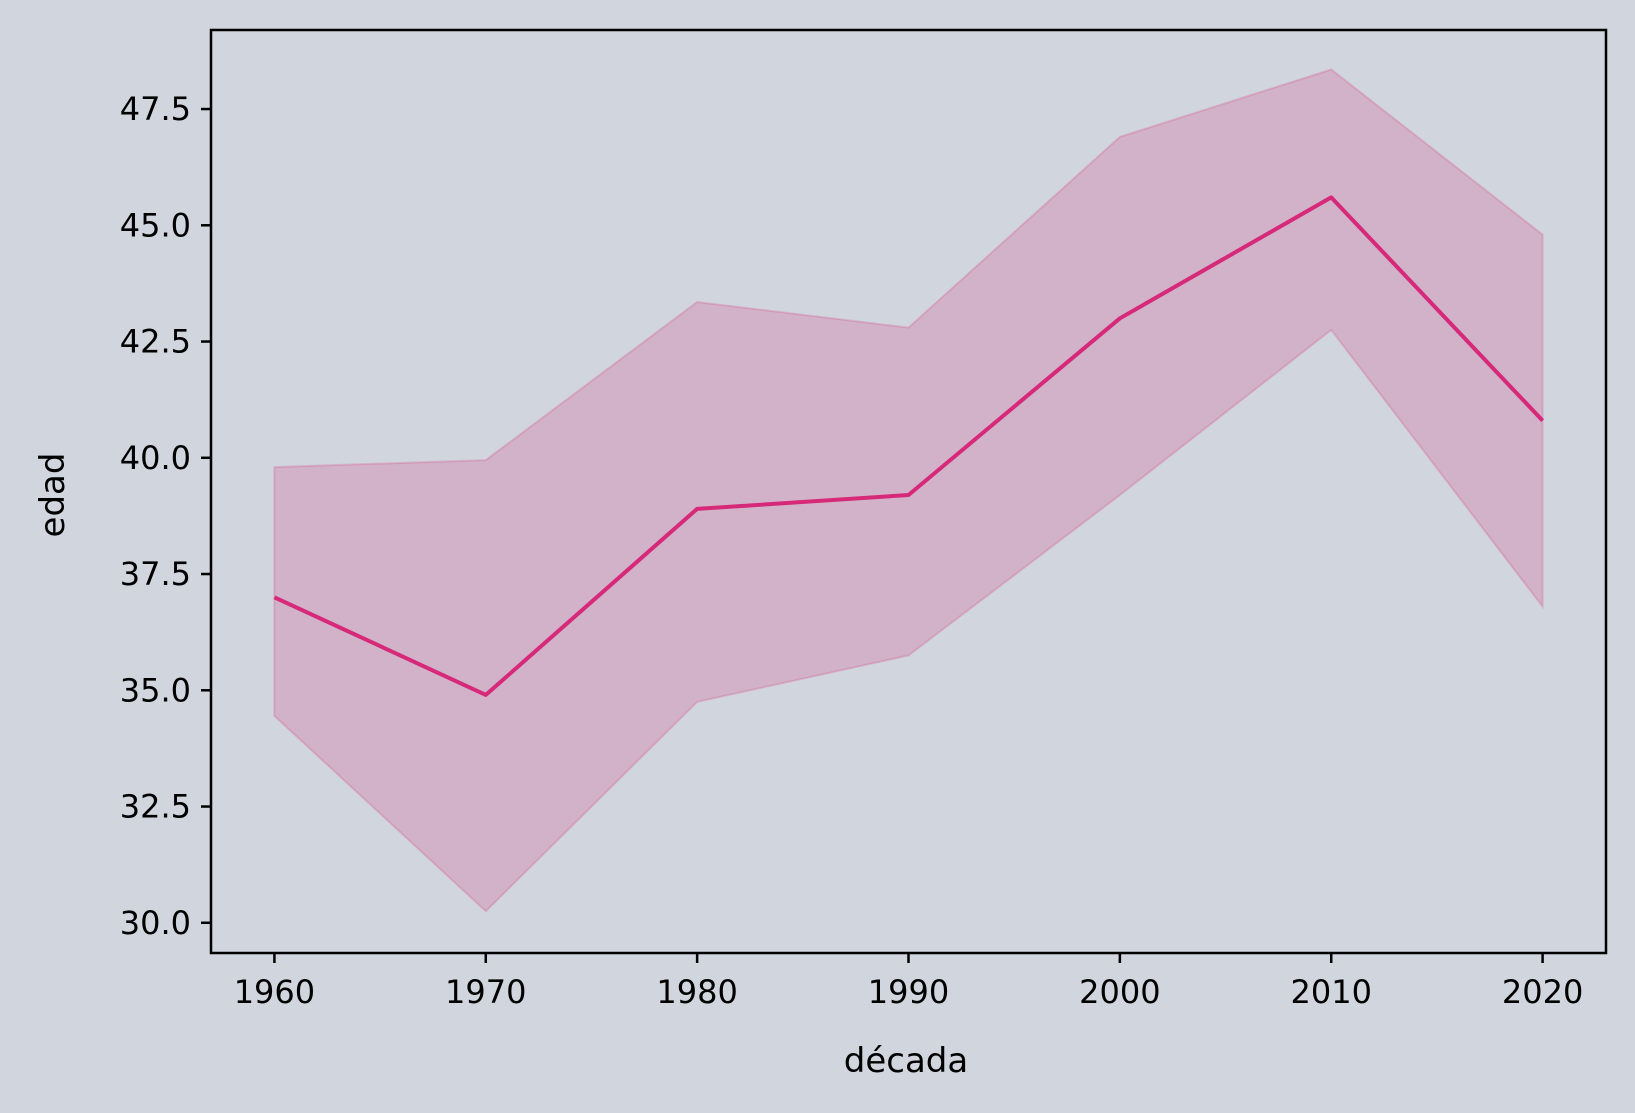  What do you see at coordinates (906, 1061) in the screenshot?
I see `x-axis-label: década` at bounding box center [906, 1061].